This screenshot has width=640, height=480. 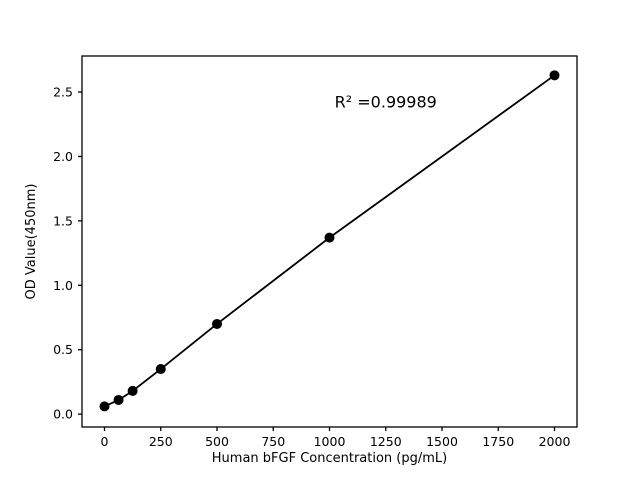 I want to click on x-tick-label: 500, so click(x=217, y=441).